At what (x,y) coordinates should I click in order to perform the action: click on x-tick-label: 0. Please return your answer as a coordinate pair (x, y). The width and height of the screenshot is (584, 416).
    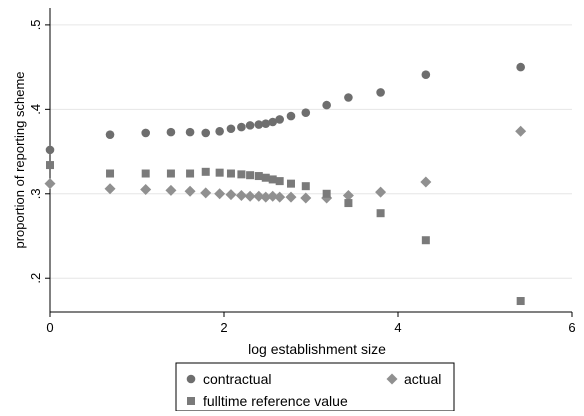
    Looking at the image, I should click on (49, 327).